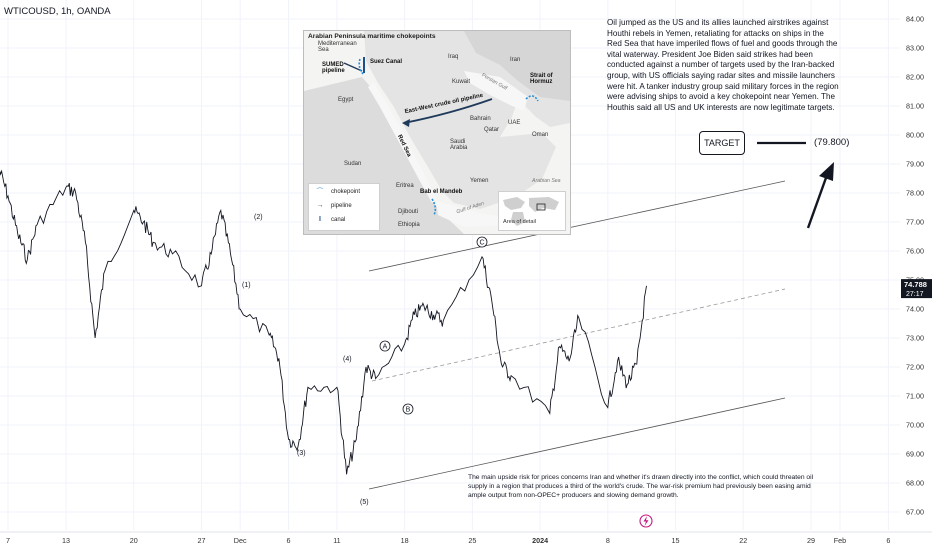 The height and width of the screenshot is (550, 932). What do you see at coordinates (479, 181) in the screenshot?
I see `map-label-yemen: Yemen` at bounding box center [479, 181].